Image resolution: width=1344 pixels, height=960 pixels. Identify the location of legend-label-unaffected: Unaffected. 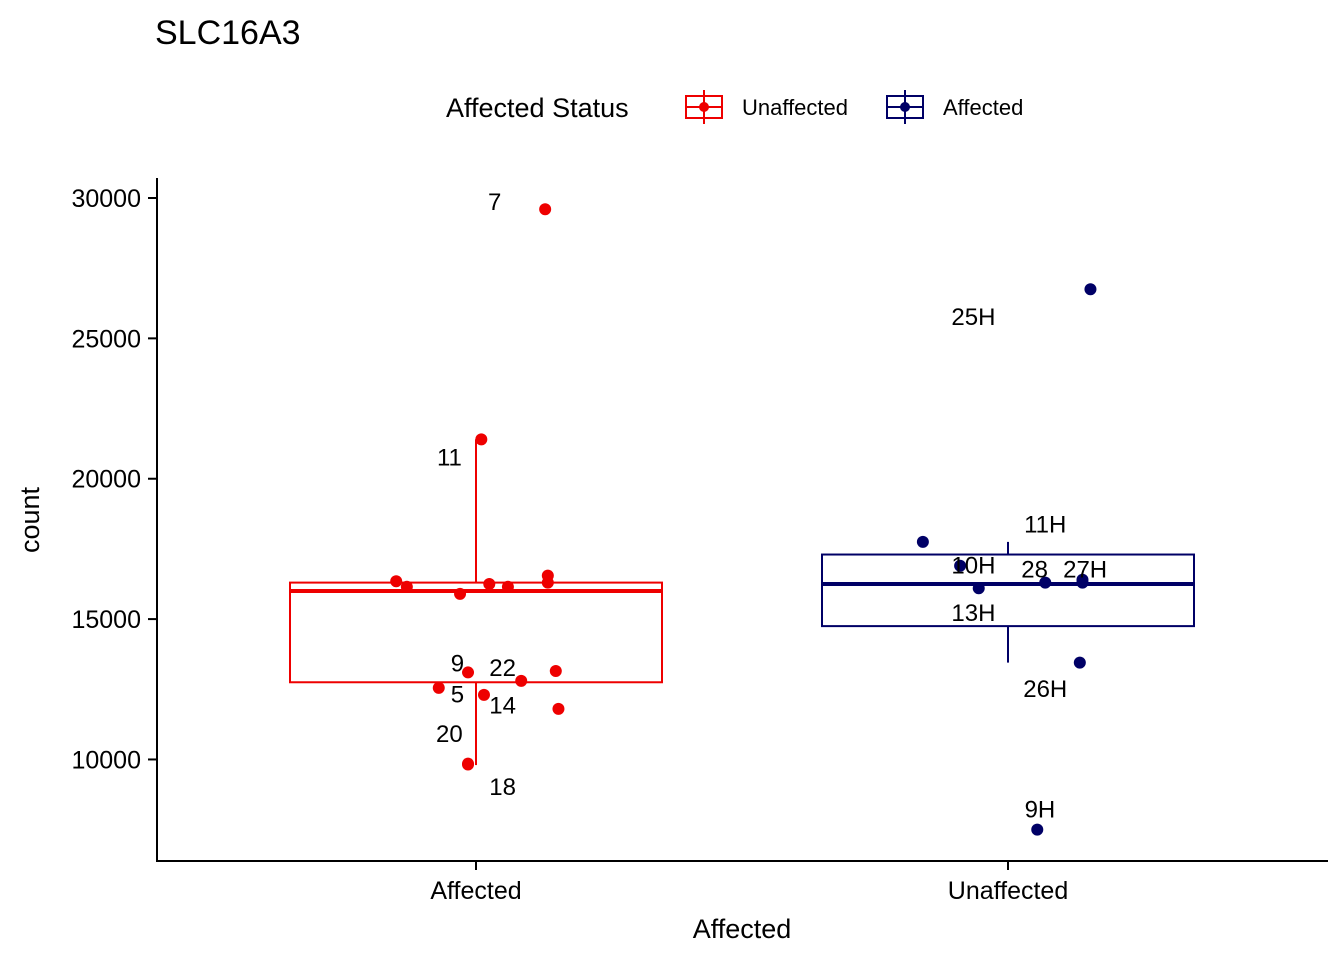
(795, 107).